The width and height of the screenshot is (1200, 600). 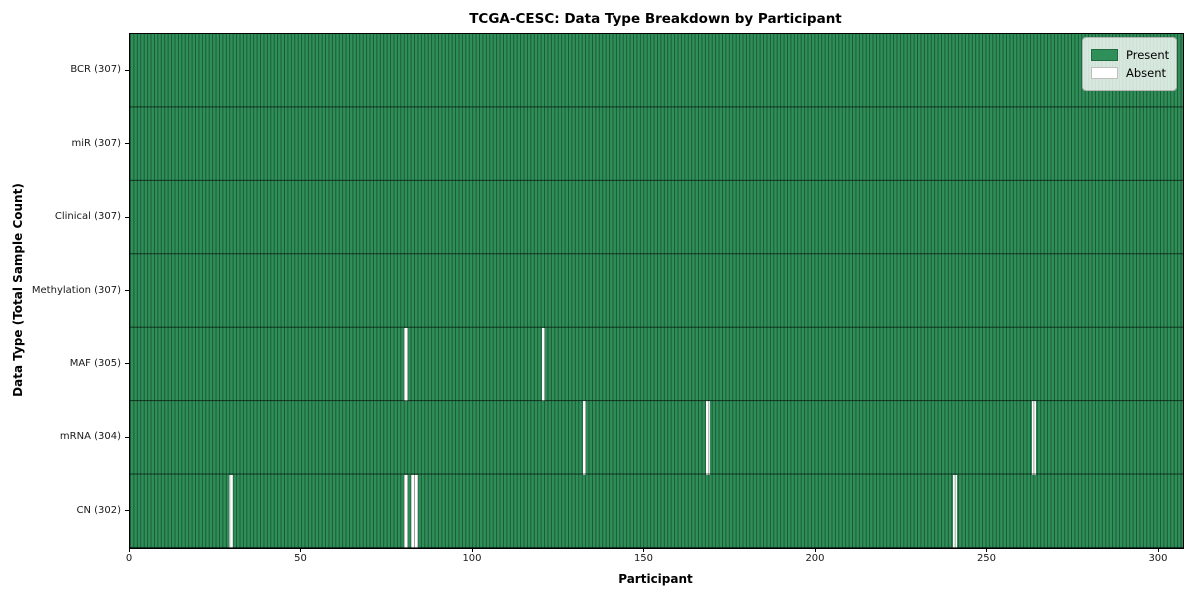 What do you see at coordinates (87, 217) in the screenshot?
I see `y-tick-label-Clinical: Clinical (307)` at bounding box center [87, 217].